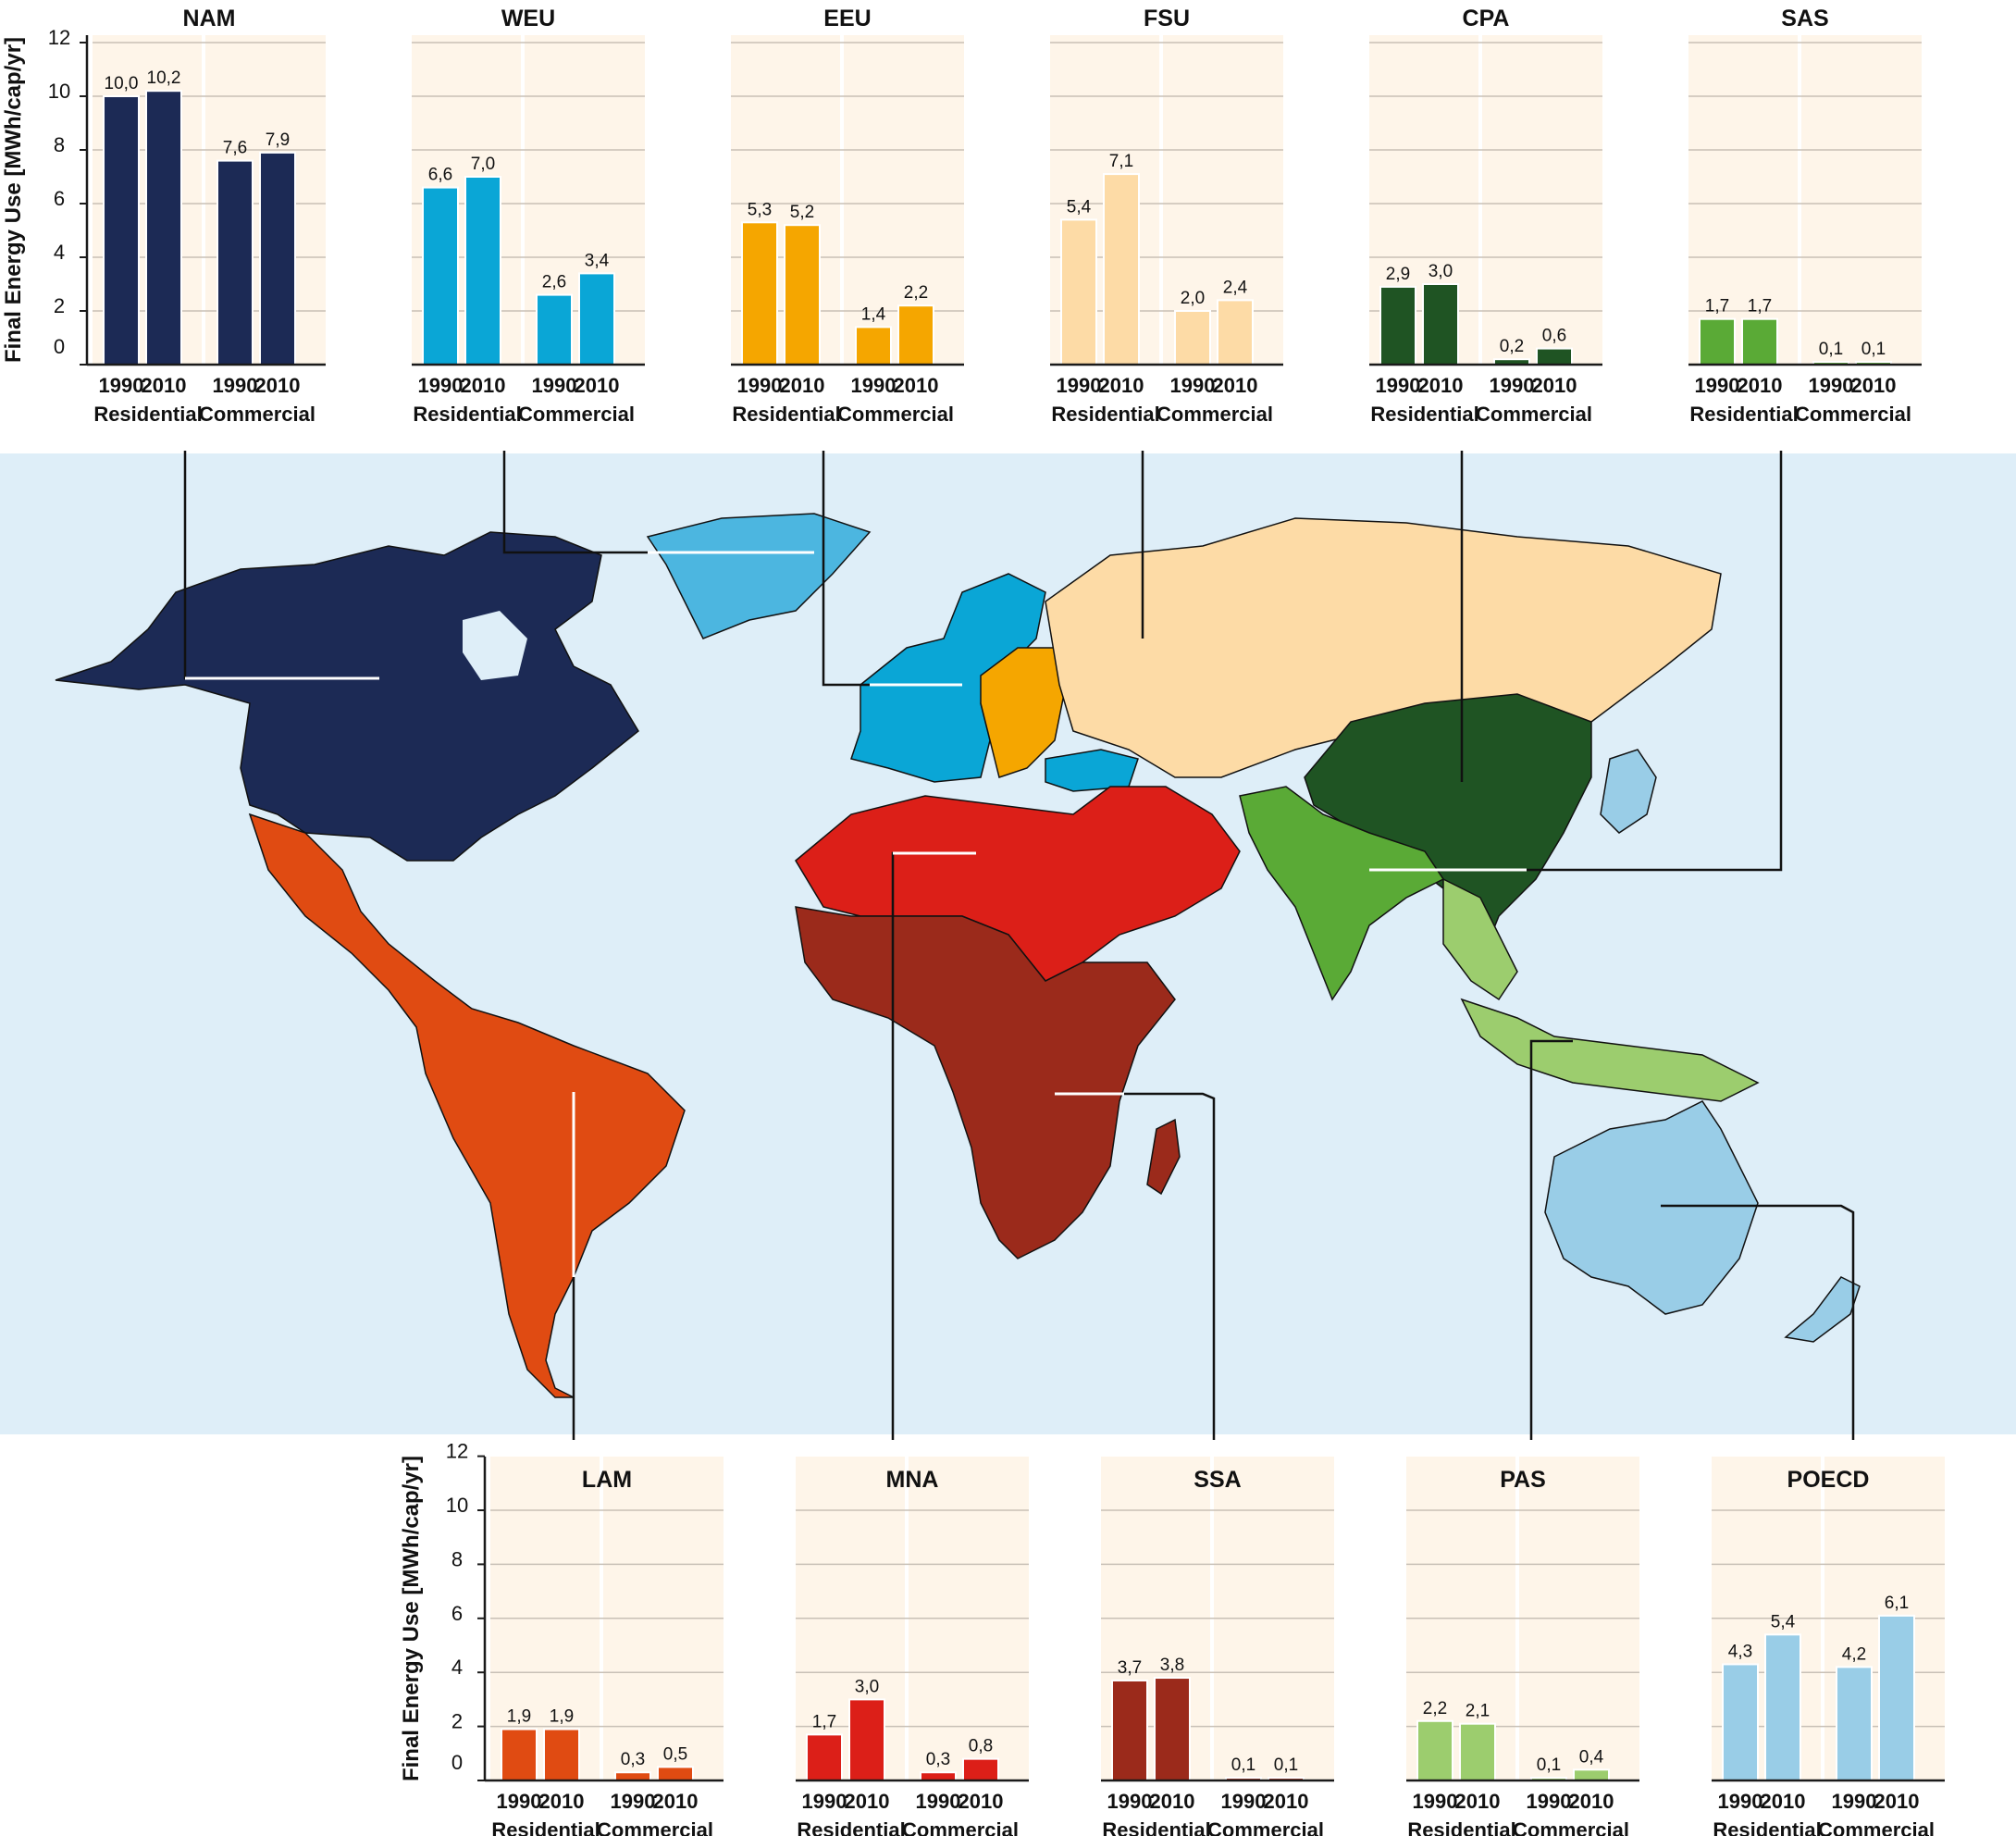 Image resolution: width=2016 pixels, height=1836 pixels. What do you see at coordinates (1592, 1757) in the screenshot?
I see `bar-value-label: 0,4` at bounding box center [1592, 1757].